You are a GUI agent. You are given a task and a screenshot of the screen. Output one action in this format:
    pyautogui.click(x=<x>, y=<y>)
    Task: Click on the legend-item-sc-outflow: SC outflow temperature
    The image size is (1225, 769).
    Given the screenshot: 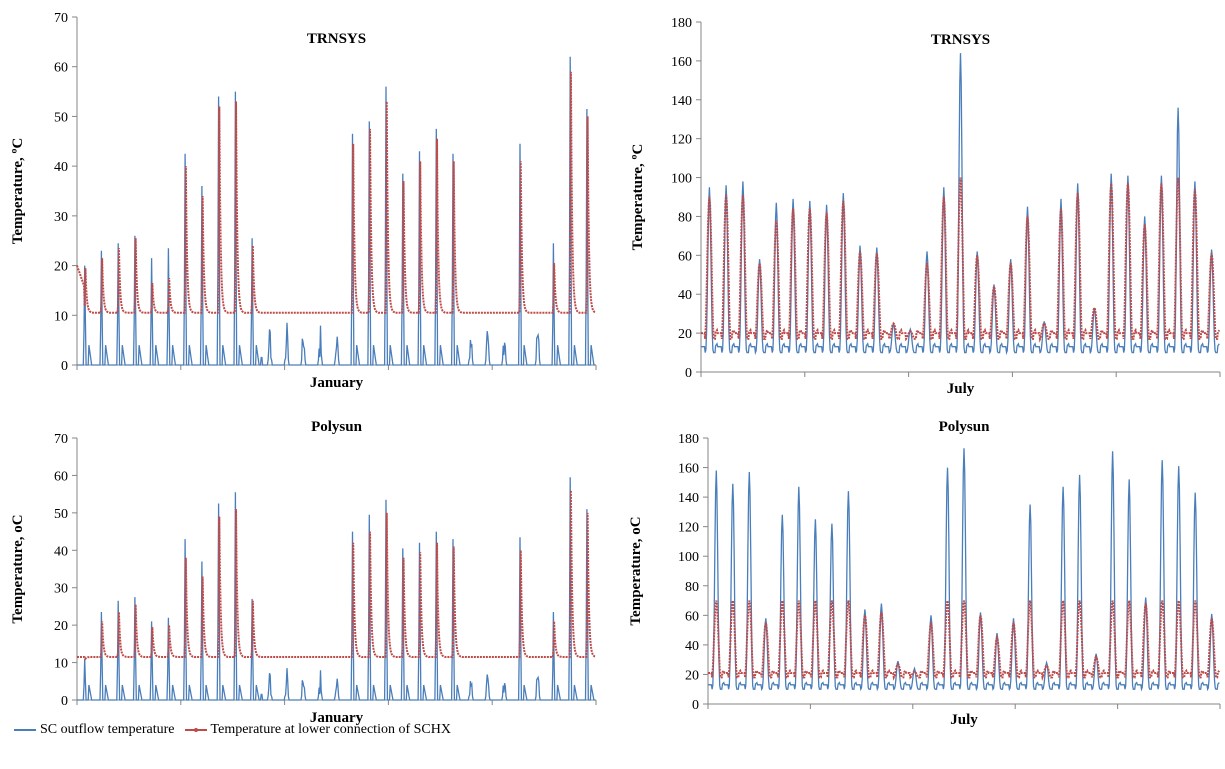 What is the action you would take?
    pyautogui.click(x=94, y=730)
    